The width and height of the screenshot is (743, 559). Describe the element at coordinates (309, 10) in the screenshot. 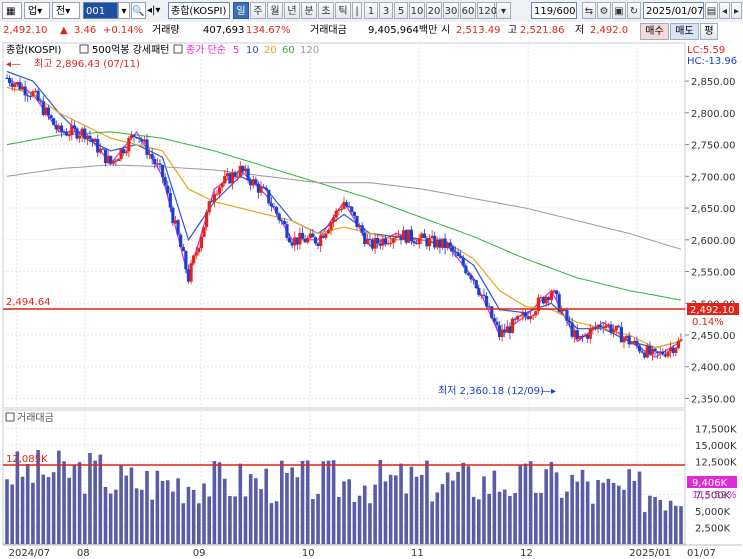

I see `period-button-4: 분` at that location.